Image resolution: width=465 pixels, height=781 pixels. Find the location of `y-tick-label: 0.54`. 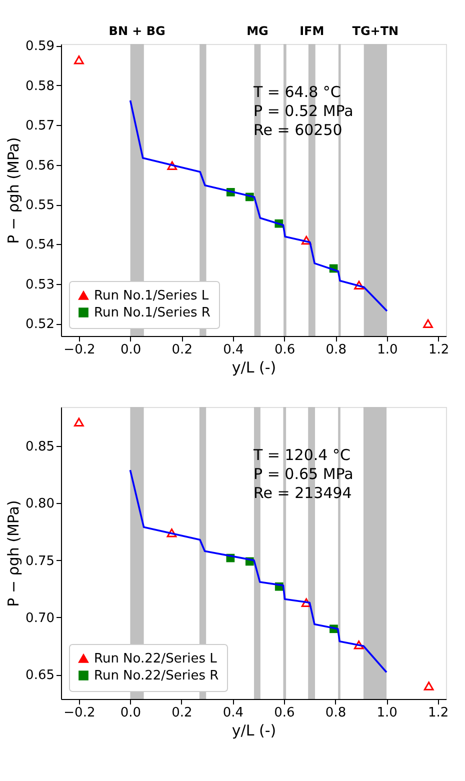

y-tick-label: 0.54 is located at coordinates (40, 245).